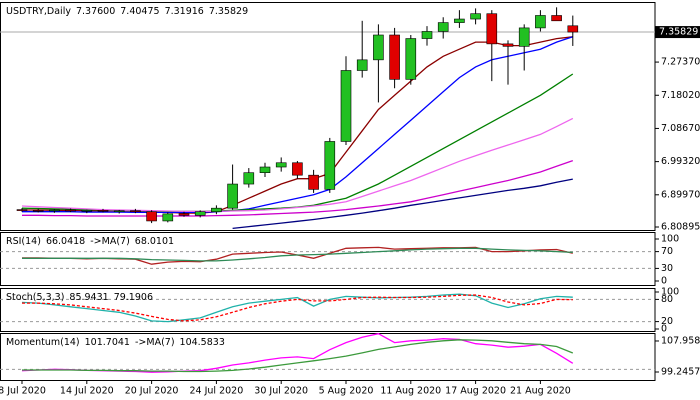 Image resolution: width=700 pixels, height=400 pixels. I want to click on y-tick-label: 7.08670, so click(680, 128).